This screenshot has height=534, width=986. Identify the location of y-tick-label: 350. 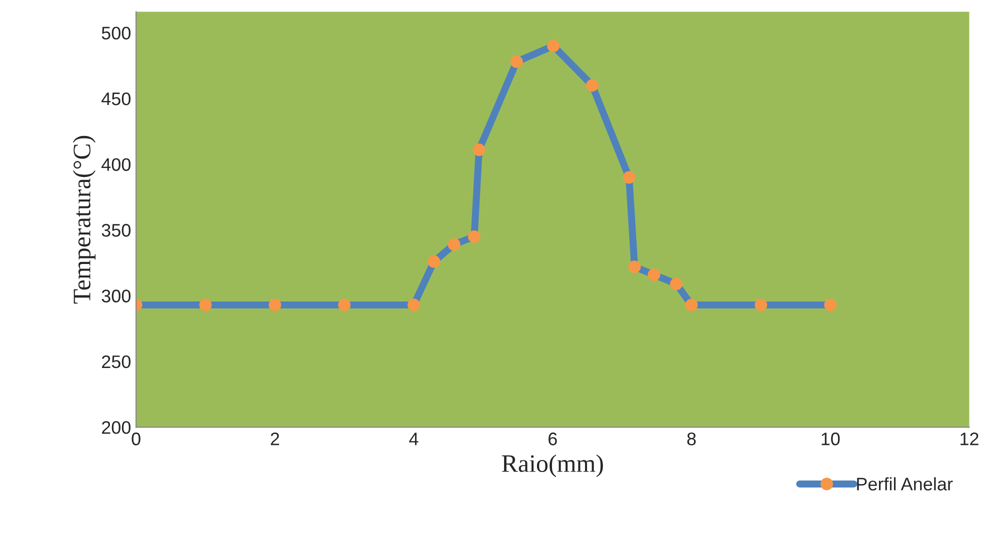
(116, 230).